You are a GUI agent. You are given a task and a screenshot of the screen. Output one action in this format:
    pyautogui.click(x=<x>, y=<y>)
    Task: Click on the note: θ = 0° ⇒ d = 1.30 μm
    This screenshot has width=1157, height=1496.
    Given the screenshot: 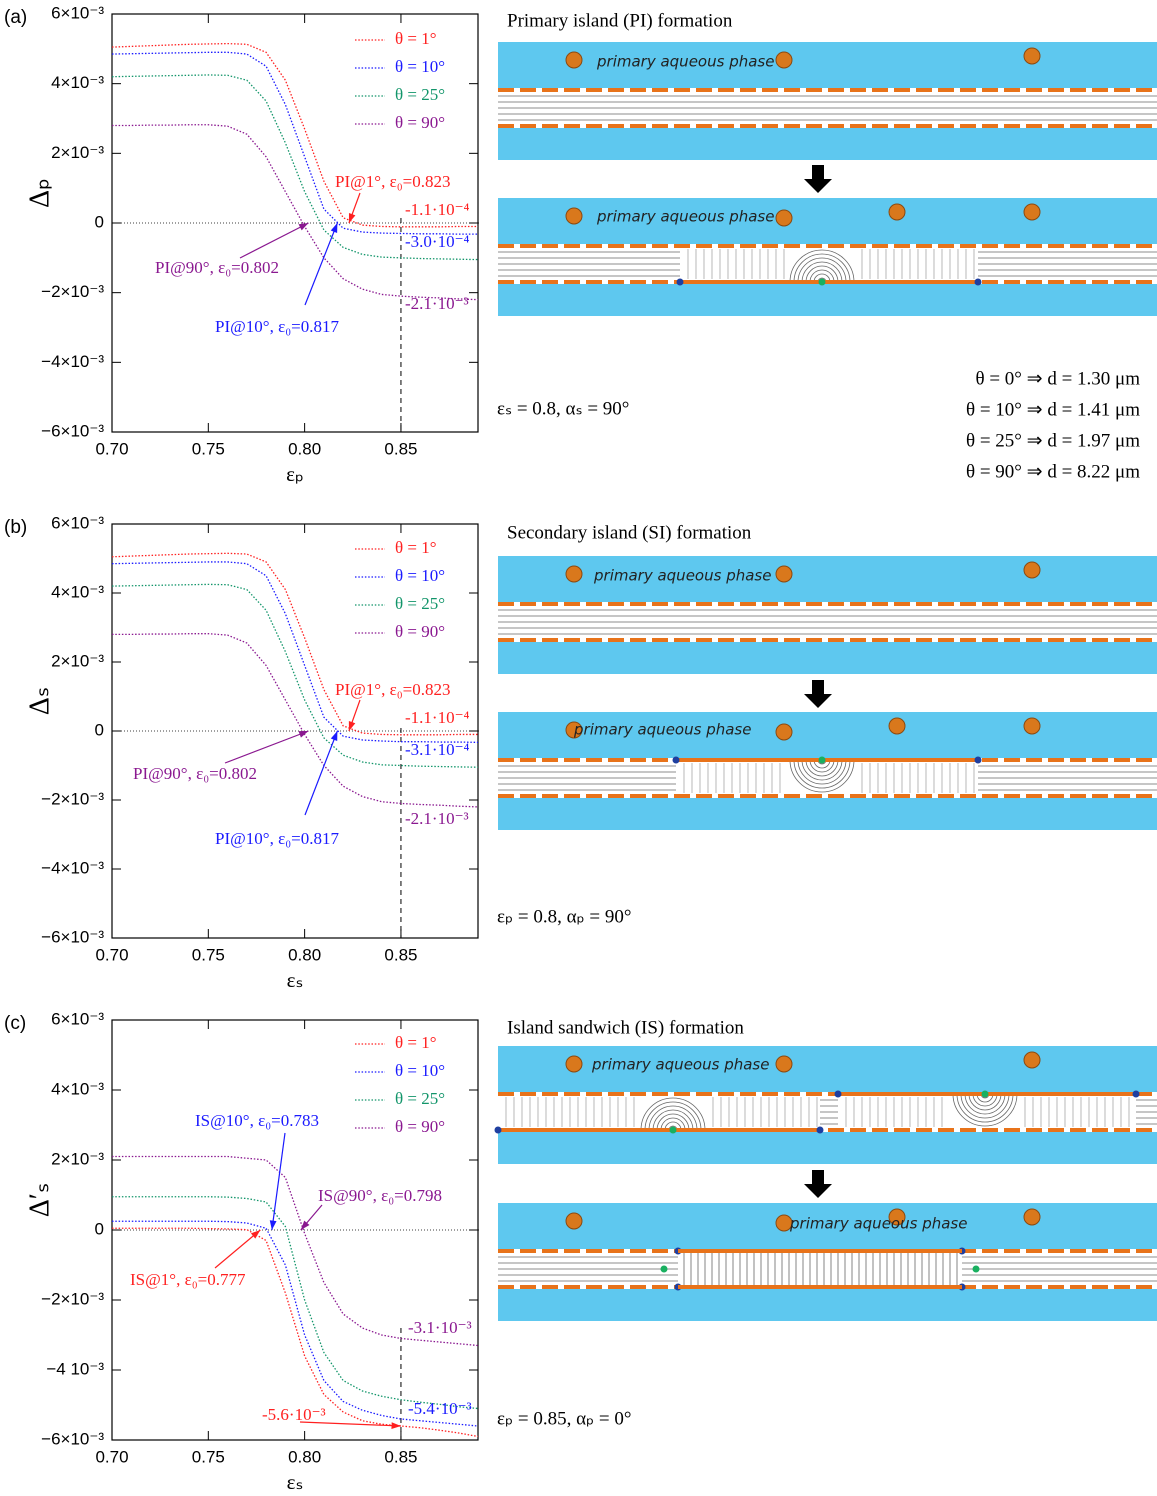 What is the action you would take?
    pyautogui.click(x=1057, y=378)
    